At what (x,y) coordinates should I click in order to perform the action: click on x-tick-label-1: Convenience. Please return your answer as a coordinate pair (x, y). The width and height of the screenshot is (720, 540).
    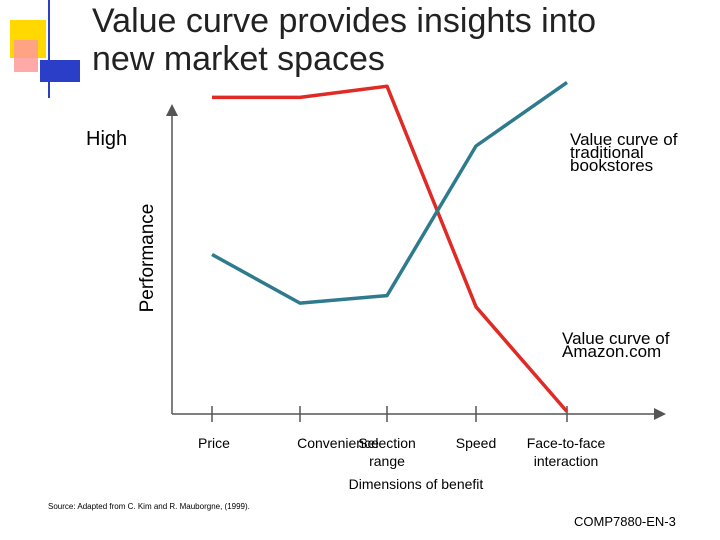
    Looking at the image, I should click on (338, 443).